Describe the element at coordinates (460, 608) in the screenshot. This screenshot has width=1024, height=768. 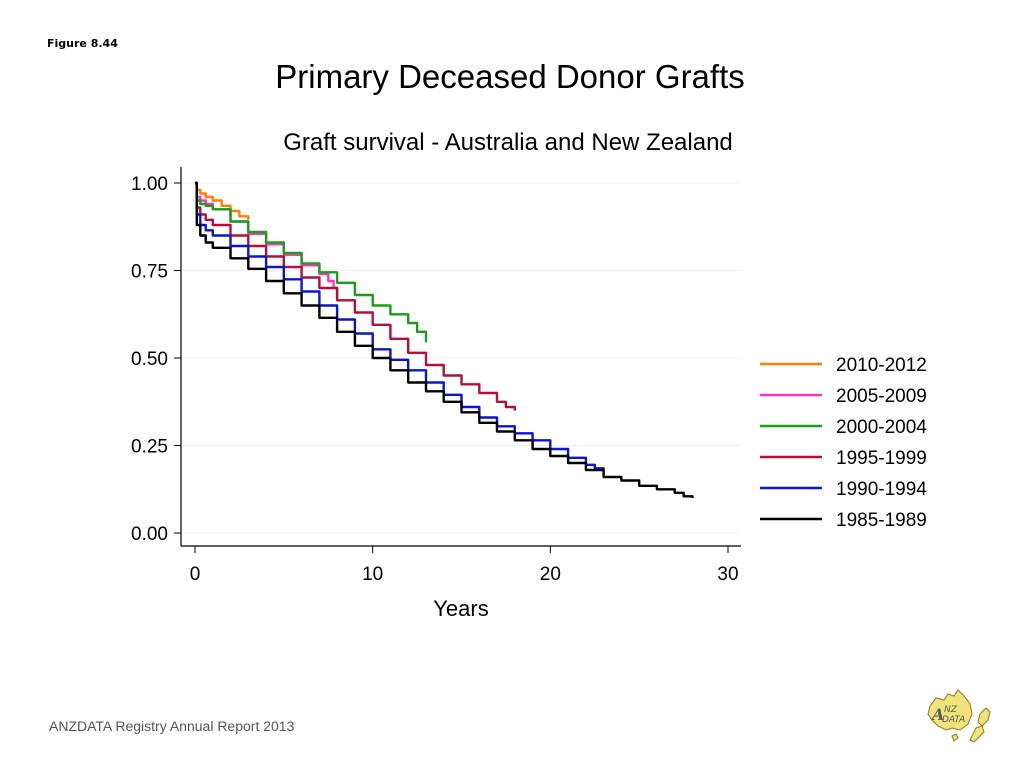
I see `x-axis-label: Years` at that location.